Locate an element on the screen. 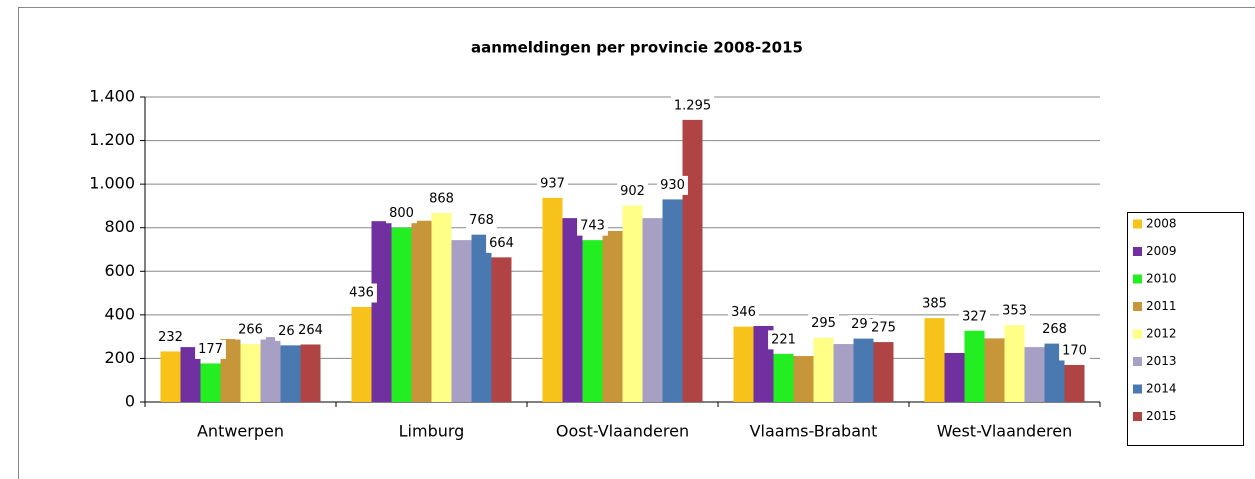  value-label: 266 is located at coordinates (250, 330).